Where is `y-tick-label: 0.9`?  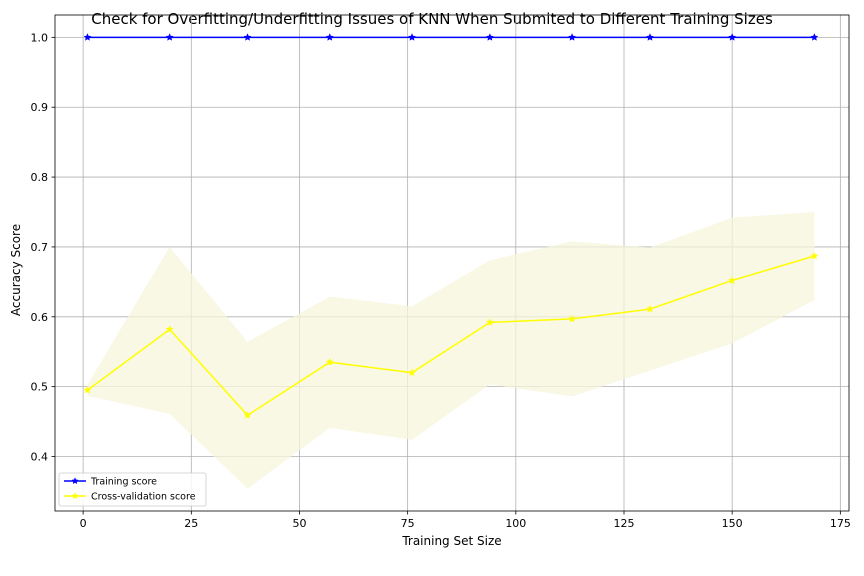
y-tick-label: 0.9 is located at coordinates (40, 107).